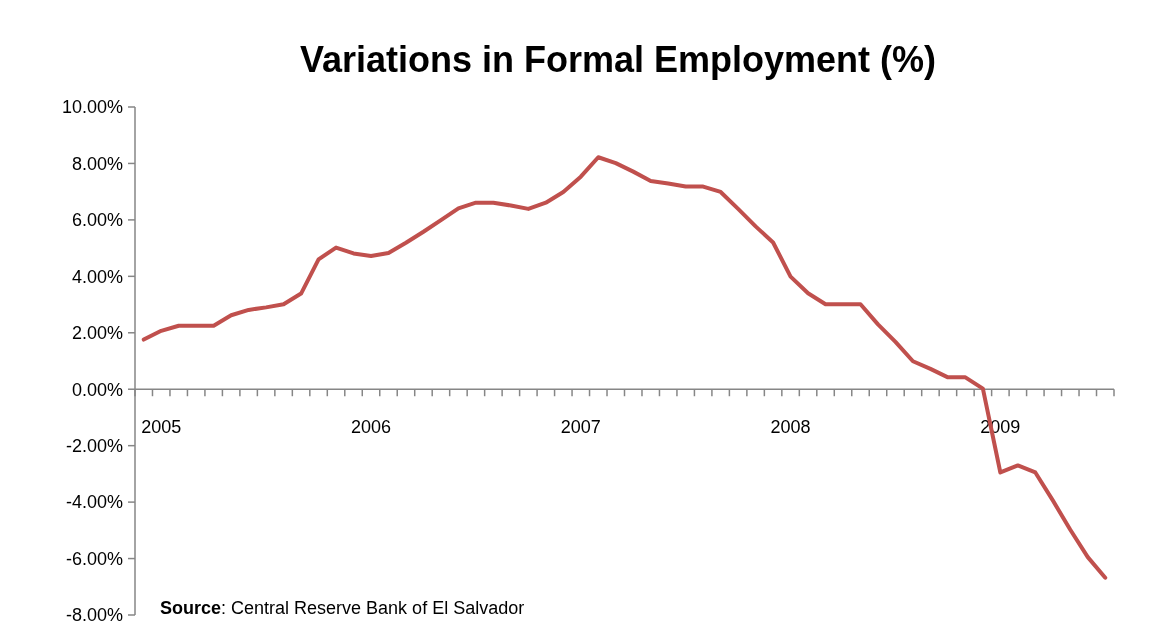  What do you see at coordinates (97, 220) in the screenshot?
I see `y-tick-label: 6.00%` at bounding box center [97, 220].